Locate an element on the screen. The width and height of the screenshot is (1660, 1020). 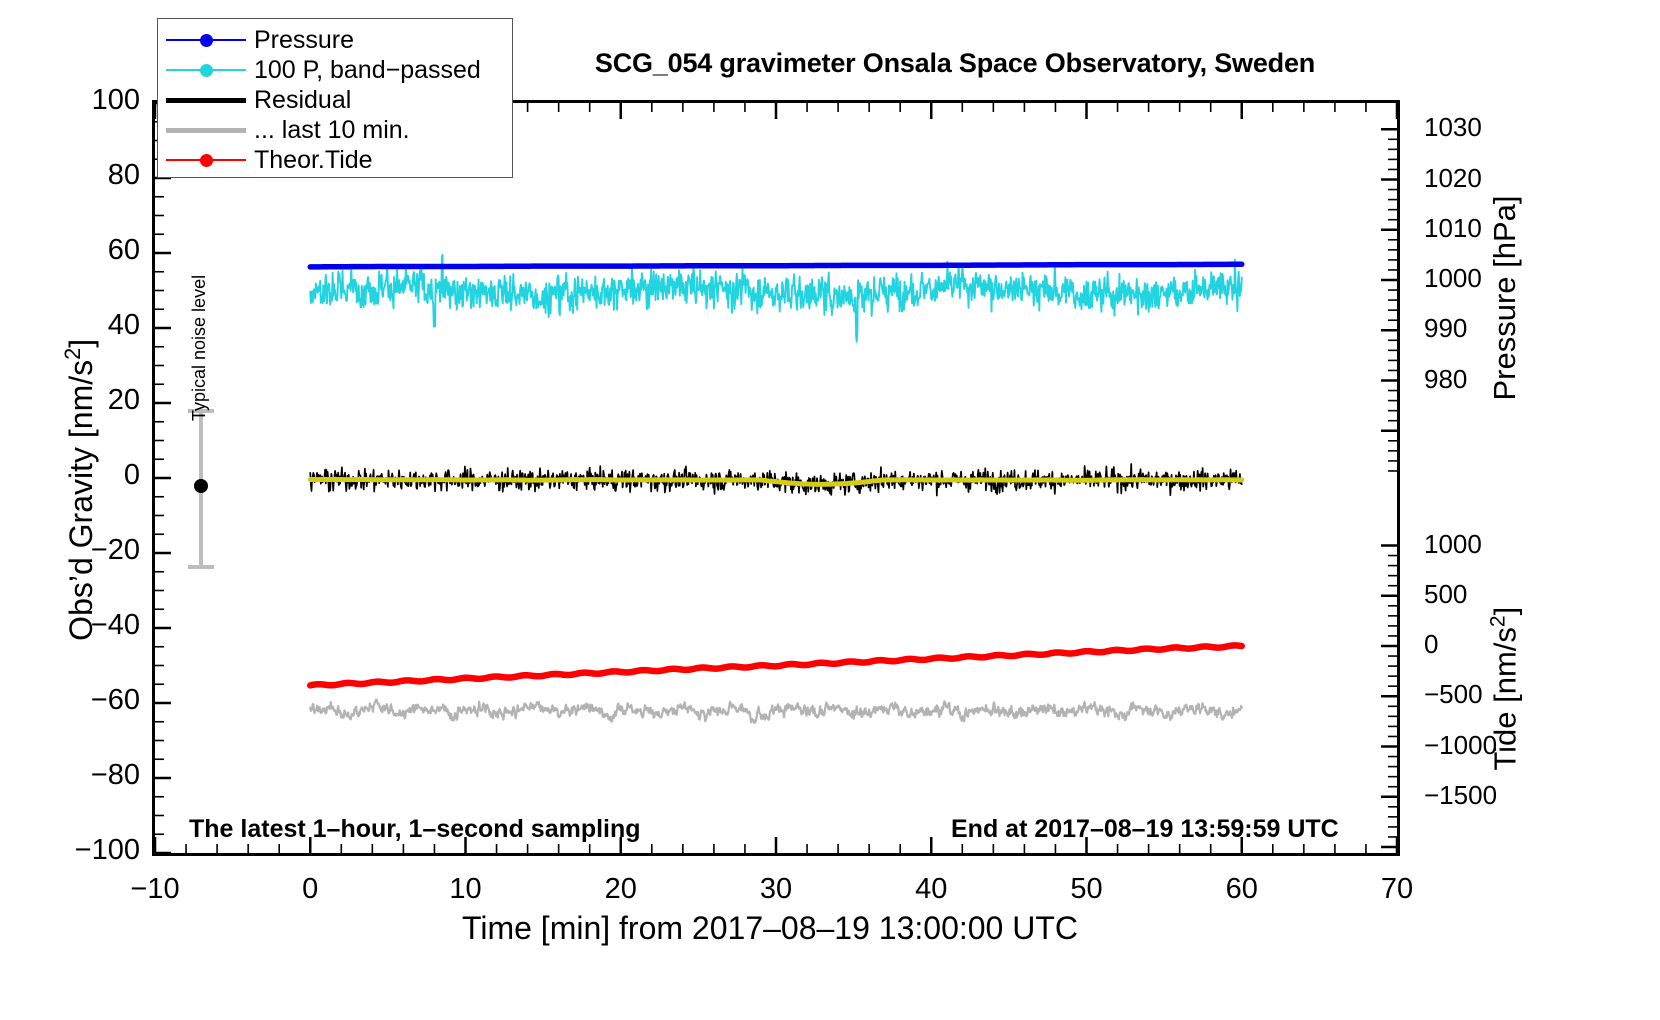
y-tick-label-pressure: 980 is located at coordinates (1446, 378).